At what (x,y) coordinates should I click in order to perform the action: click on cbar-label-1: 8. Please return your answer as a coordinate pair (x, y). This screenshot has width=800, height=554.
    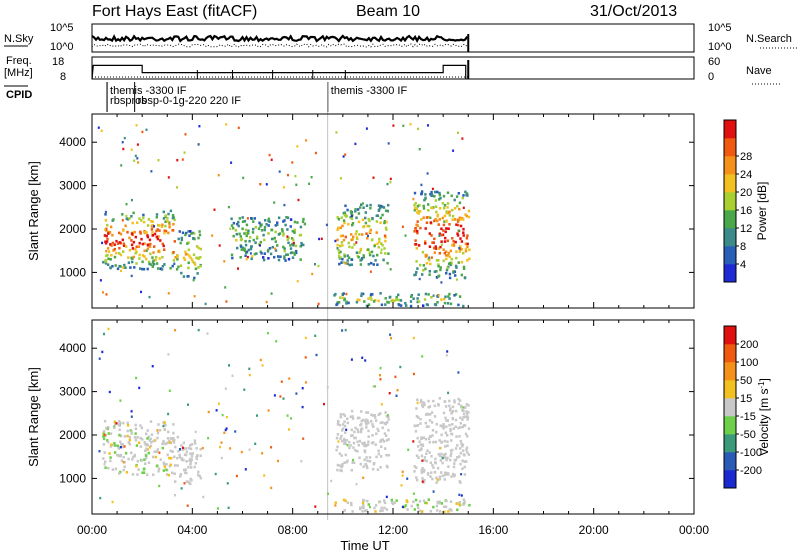
    Looking at the image, I should click on (743, 247).